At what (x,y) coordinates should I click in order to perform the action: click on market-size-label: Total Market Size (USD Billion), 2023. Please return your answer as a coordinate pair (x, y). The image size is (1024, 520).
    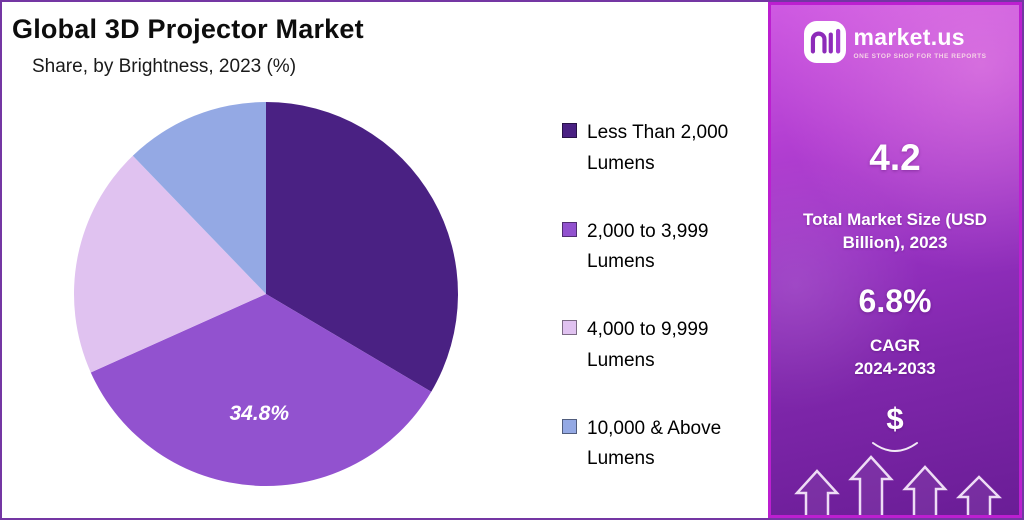
    Looking at the image, I should click on (895, 231).